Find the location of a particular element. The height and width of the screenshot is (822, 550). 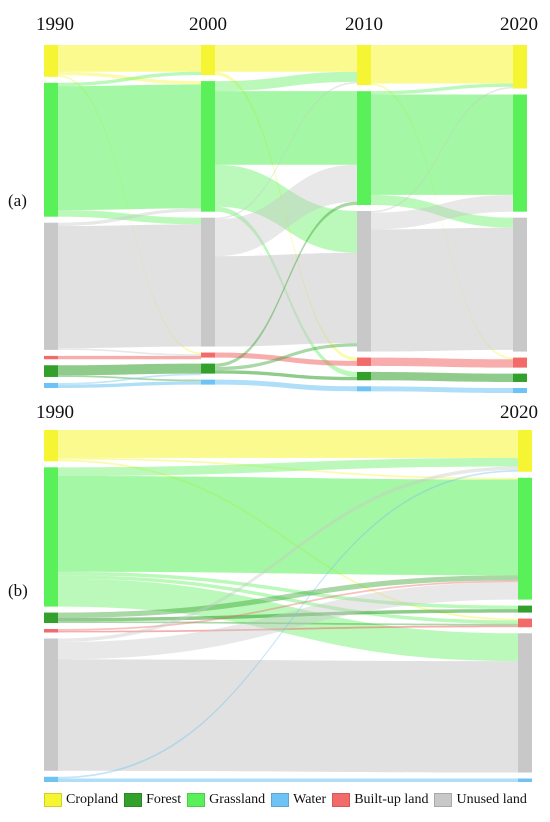

flow-built-up-land-to-grassland is located at coordinates (288, 605).